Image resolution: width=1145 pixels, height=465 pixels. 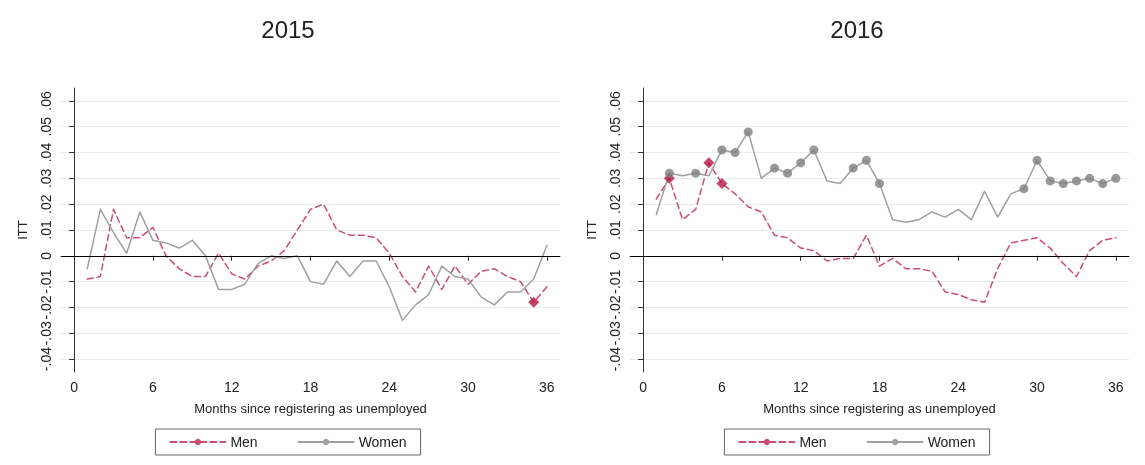 What do you see at coordinates (317, 265) in the screenshot?
I see `line-series` at bounding box center [317, 265].